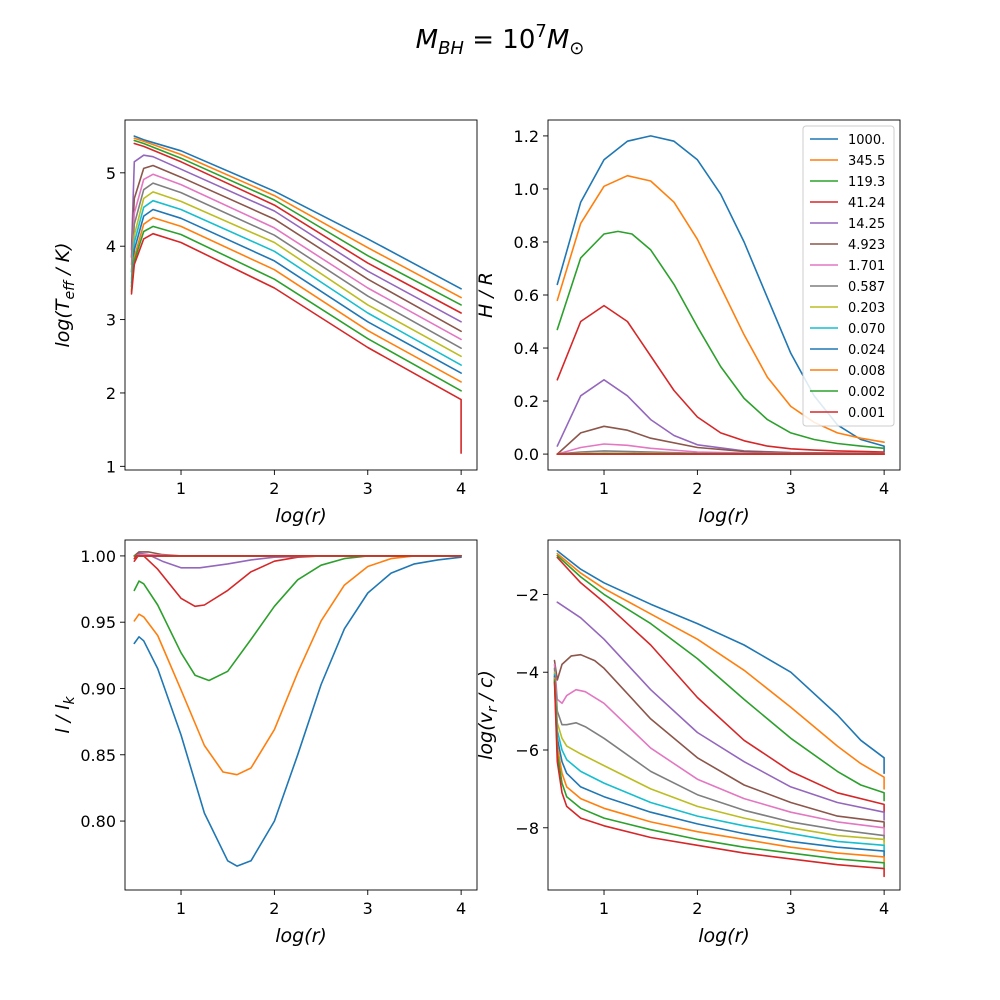  I want to click on y-tick-label: 0.2, so click(526, 401).